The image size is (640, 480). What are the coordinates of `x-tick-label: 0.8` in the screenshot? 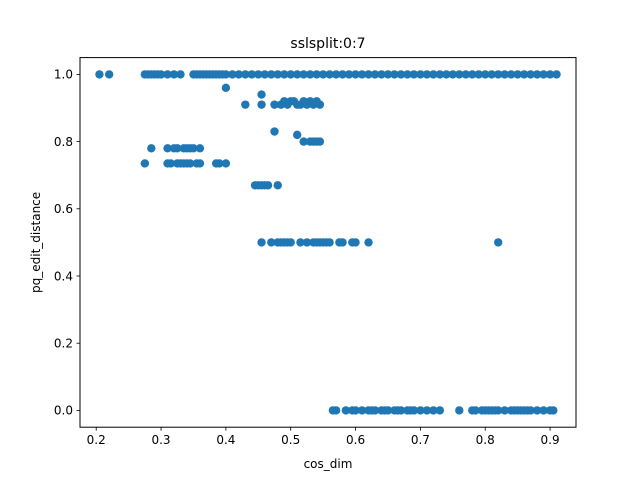 It's located at (485, 440).